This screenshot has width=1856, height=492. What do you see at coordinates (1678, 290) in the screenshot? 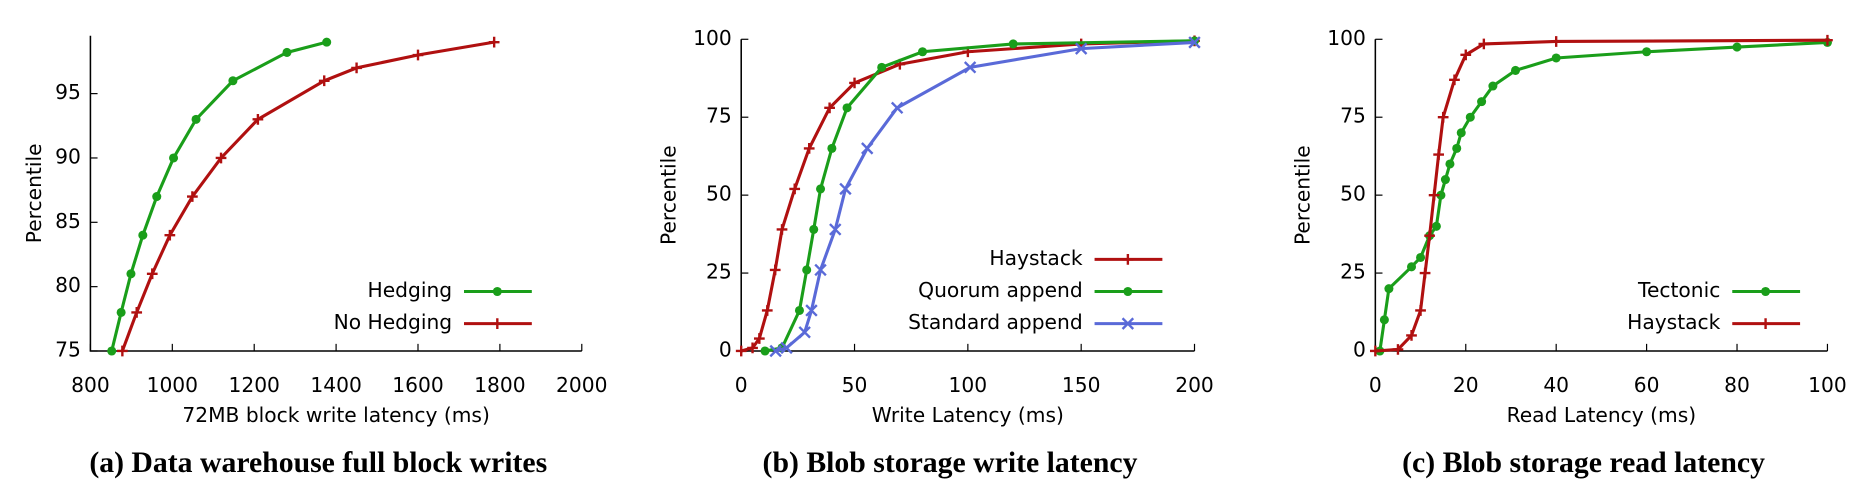
I see `legend-label: Tectonic` at bounding box center [1678, 290].